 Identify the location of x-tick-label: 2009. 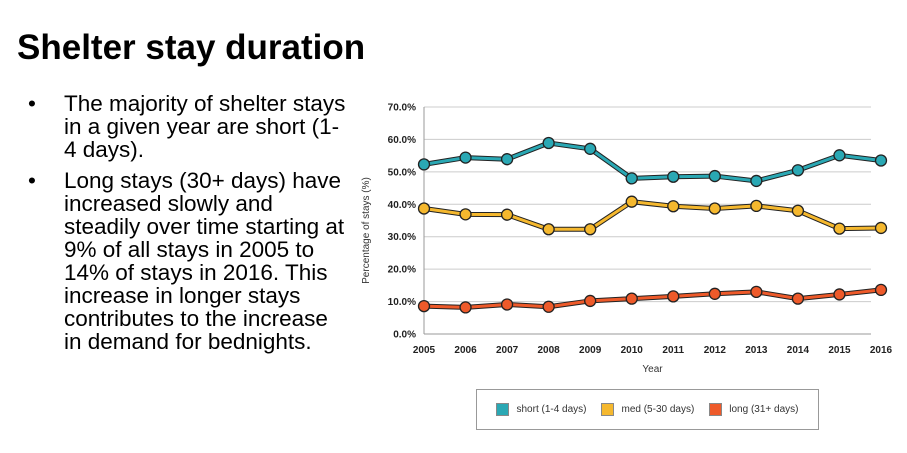
(590, 350).